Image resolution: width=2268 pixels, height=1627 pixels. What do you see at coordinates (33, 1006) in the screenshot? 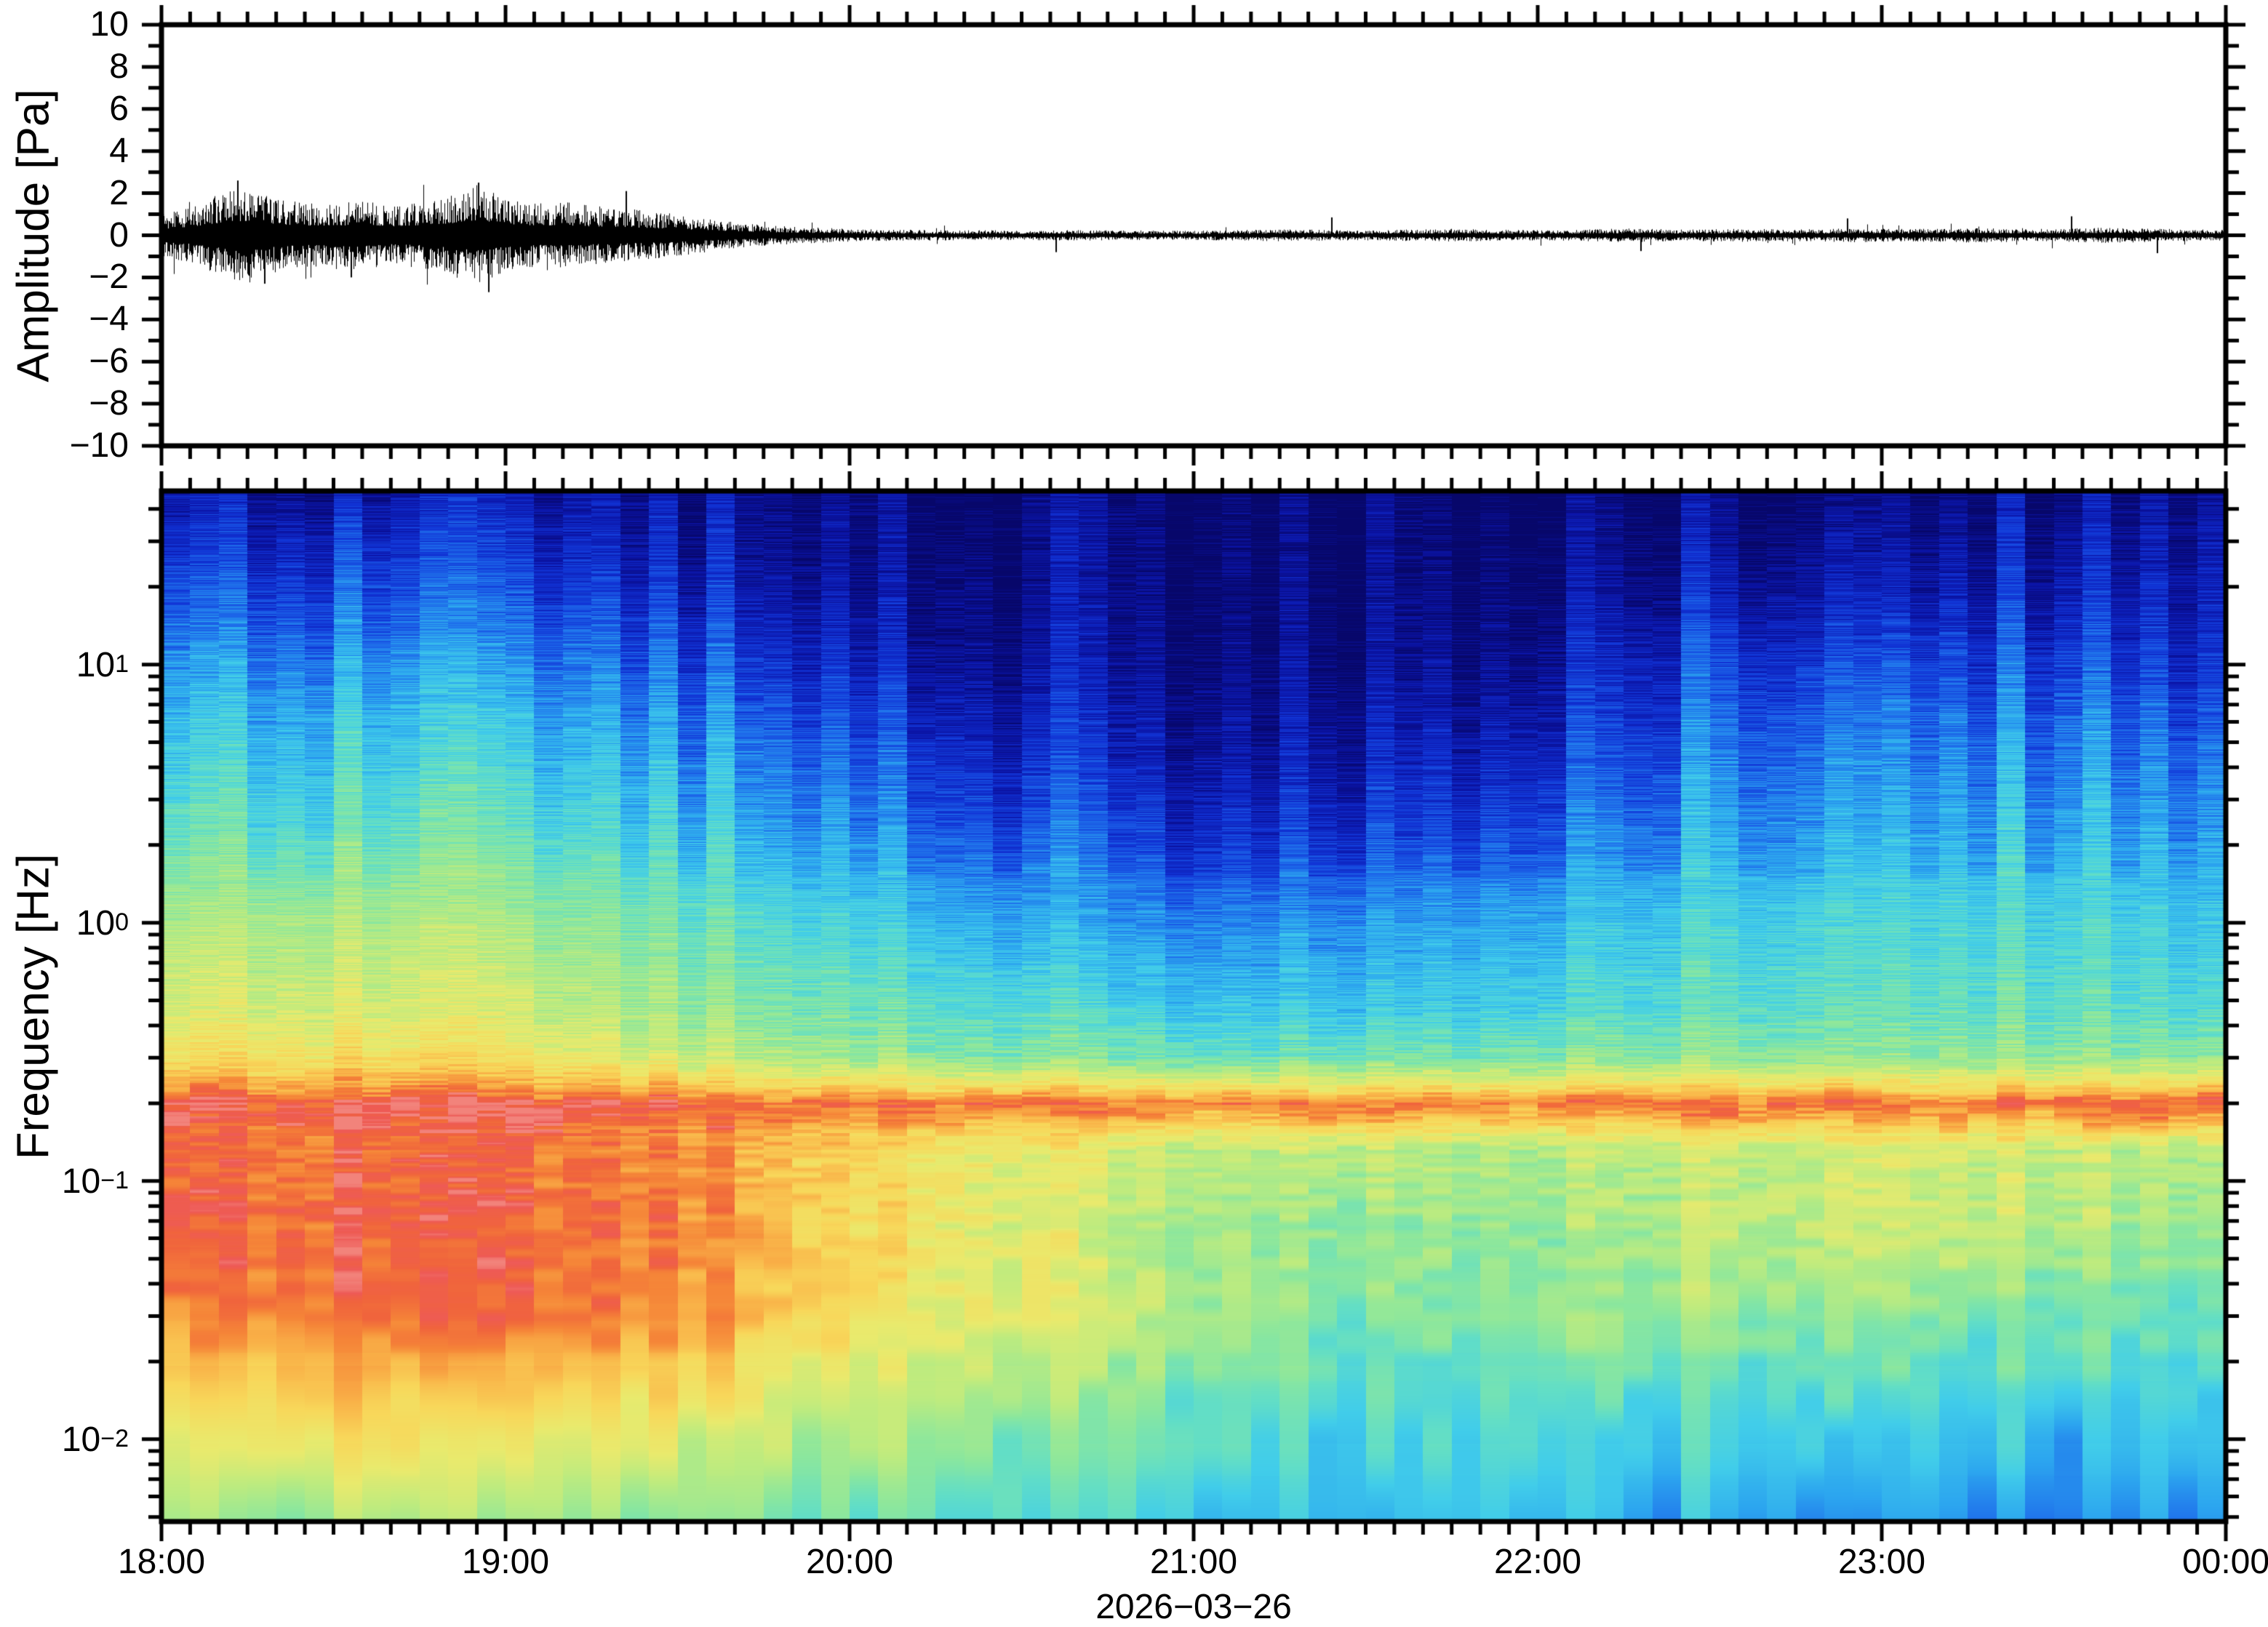
I see `frequency-axis-title: Frequency [Hz]` at bounding box center [33, 1006].